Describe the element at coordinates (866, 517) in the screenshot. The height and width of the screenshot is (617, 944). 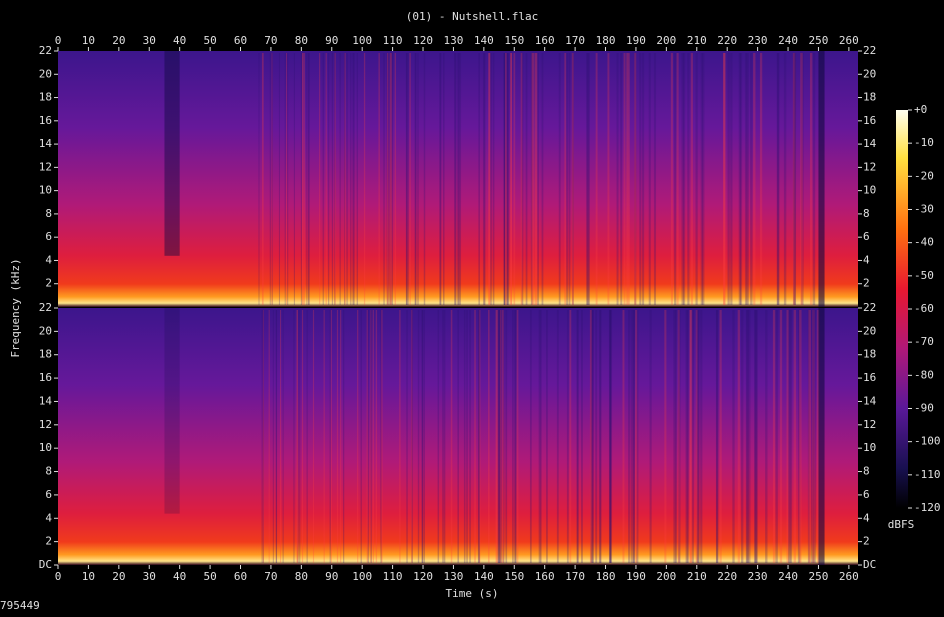
I see `y-tick-label: 4` at that location.